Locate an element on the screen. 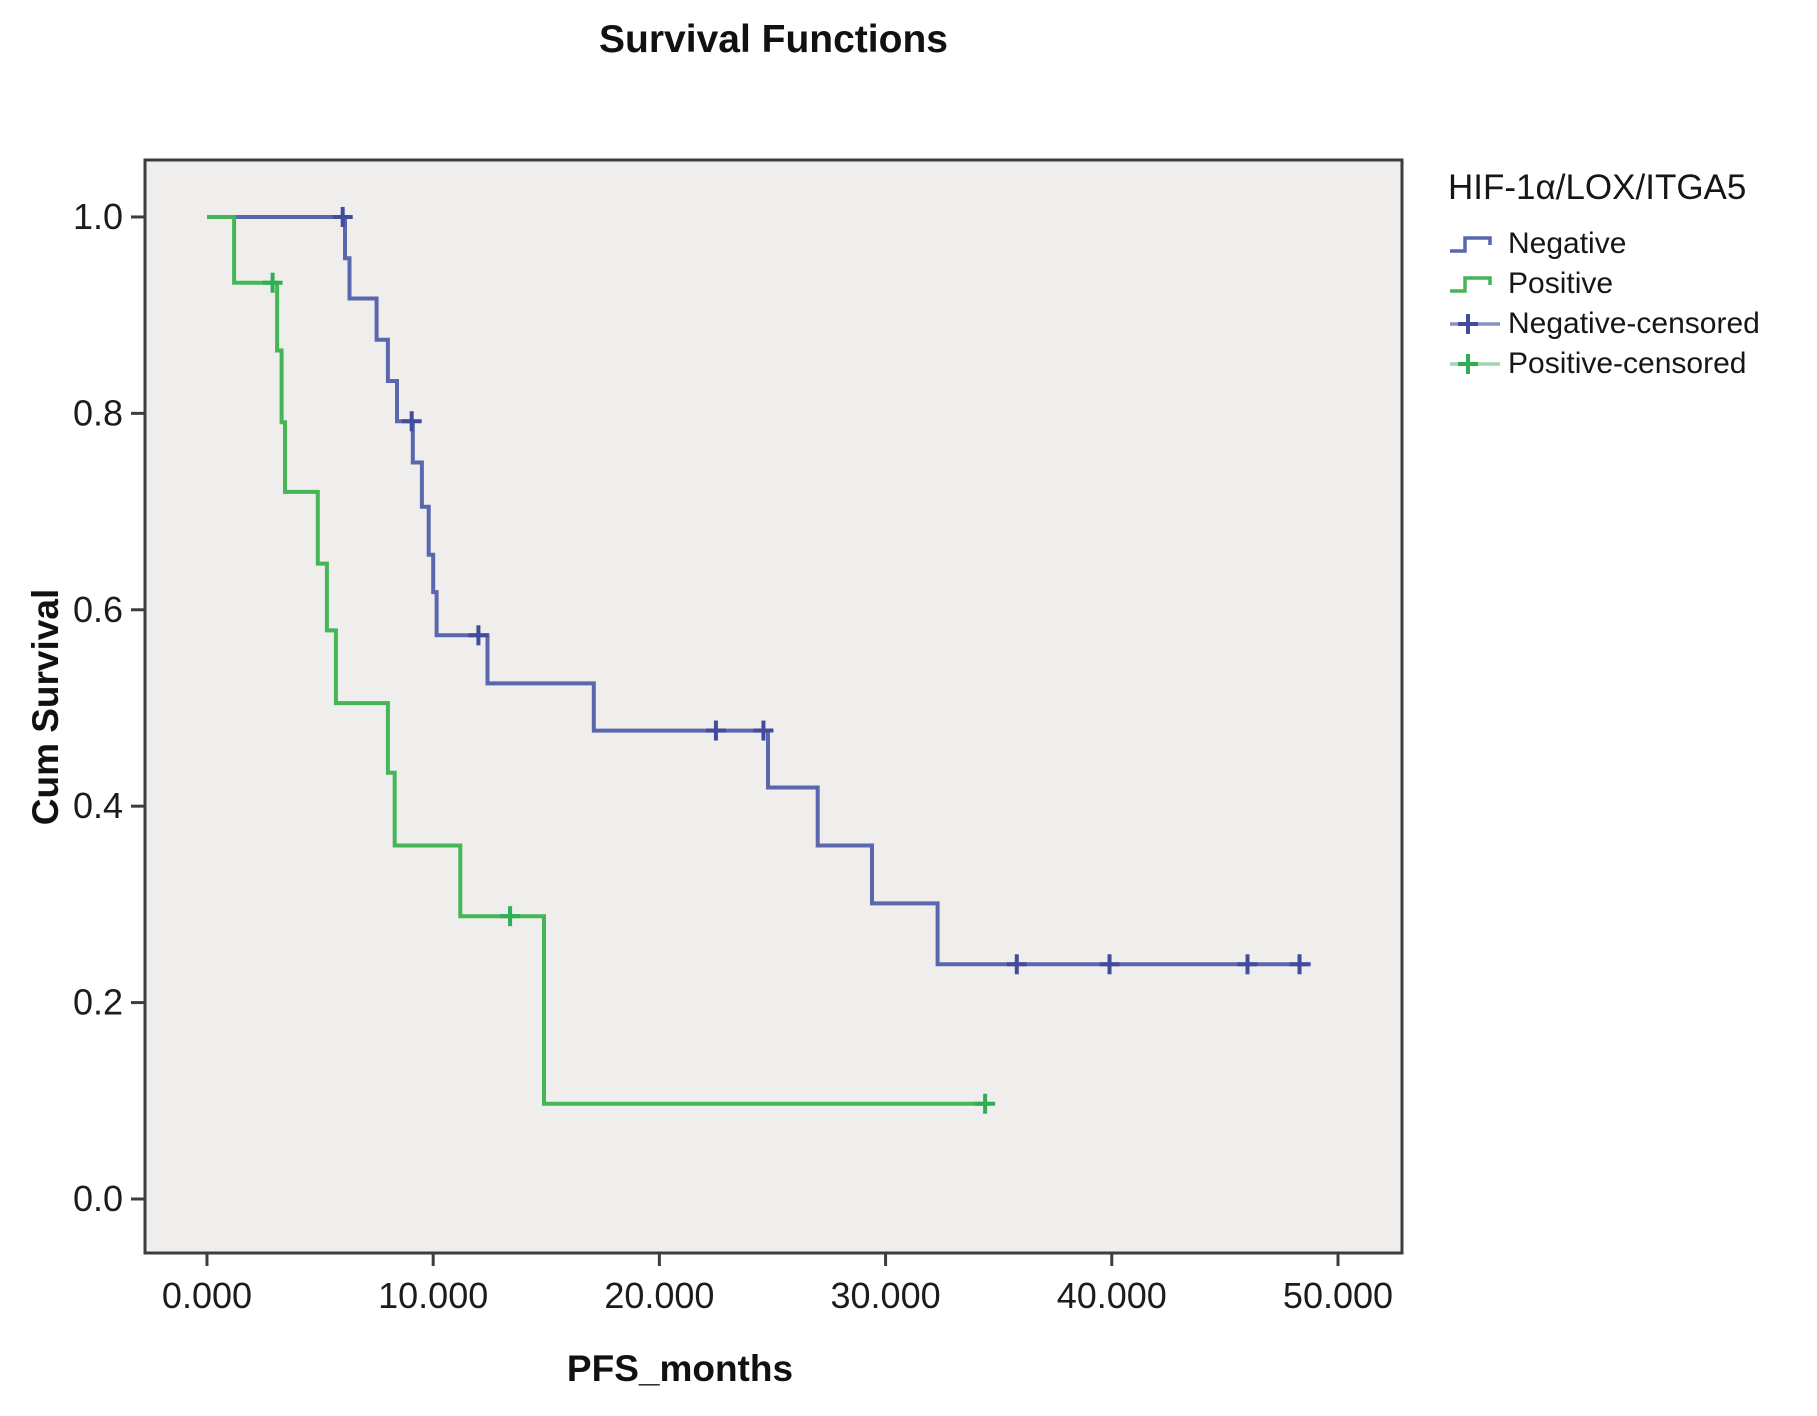 The width and height of the screenshot is (1817, 1416). negative-censored-swatch-icon is located at coordinates (1475, 324).